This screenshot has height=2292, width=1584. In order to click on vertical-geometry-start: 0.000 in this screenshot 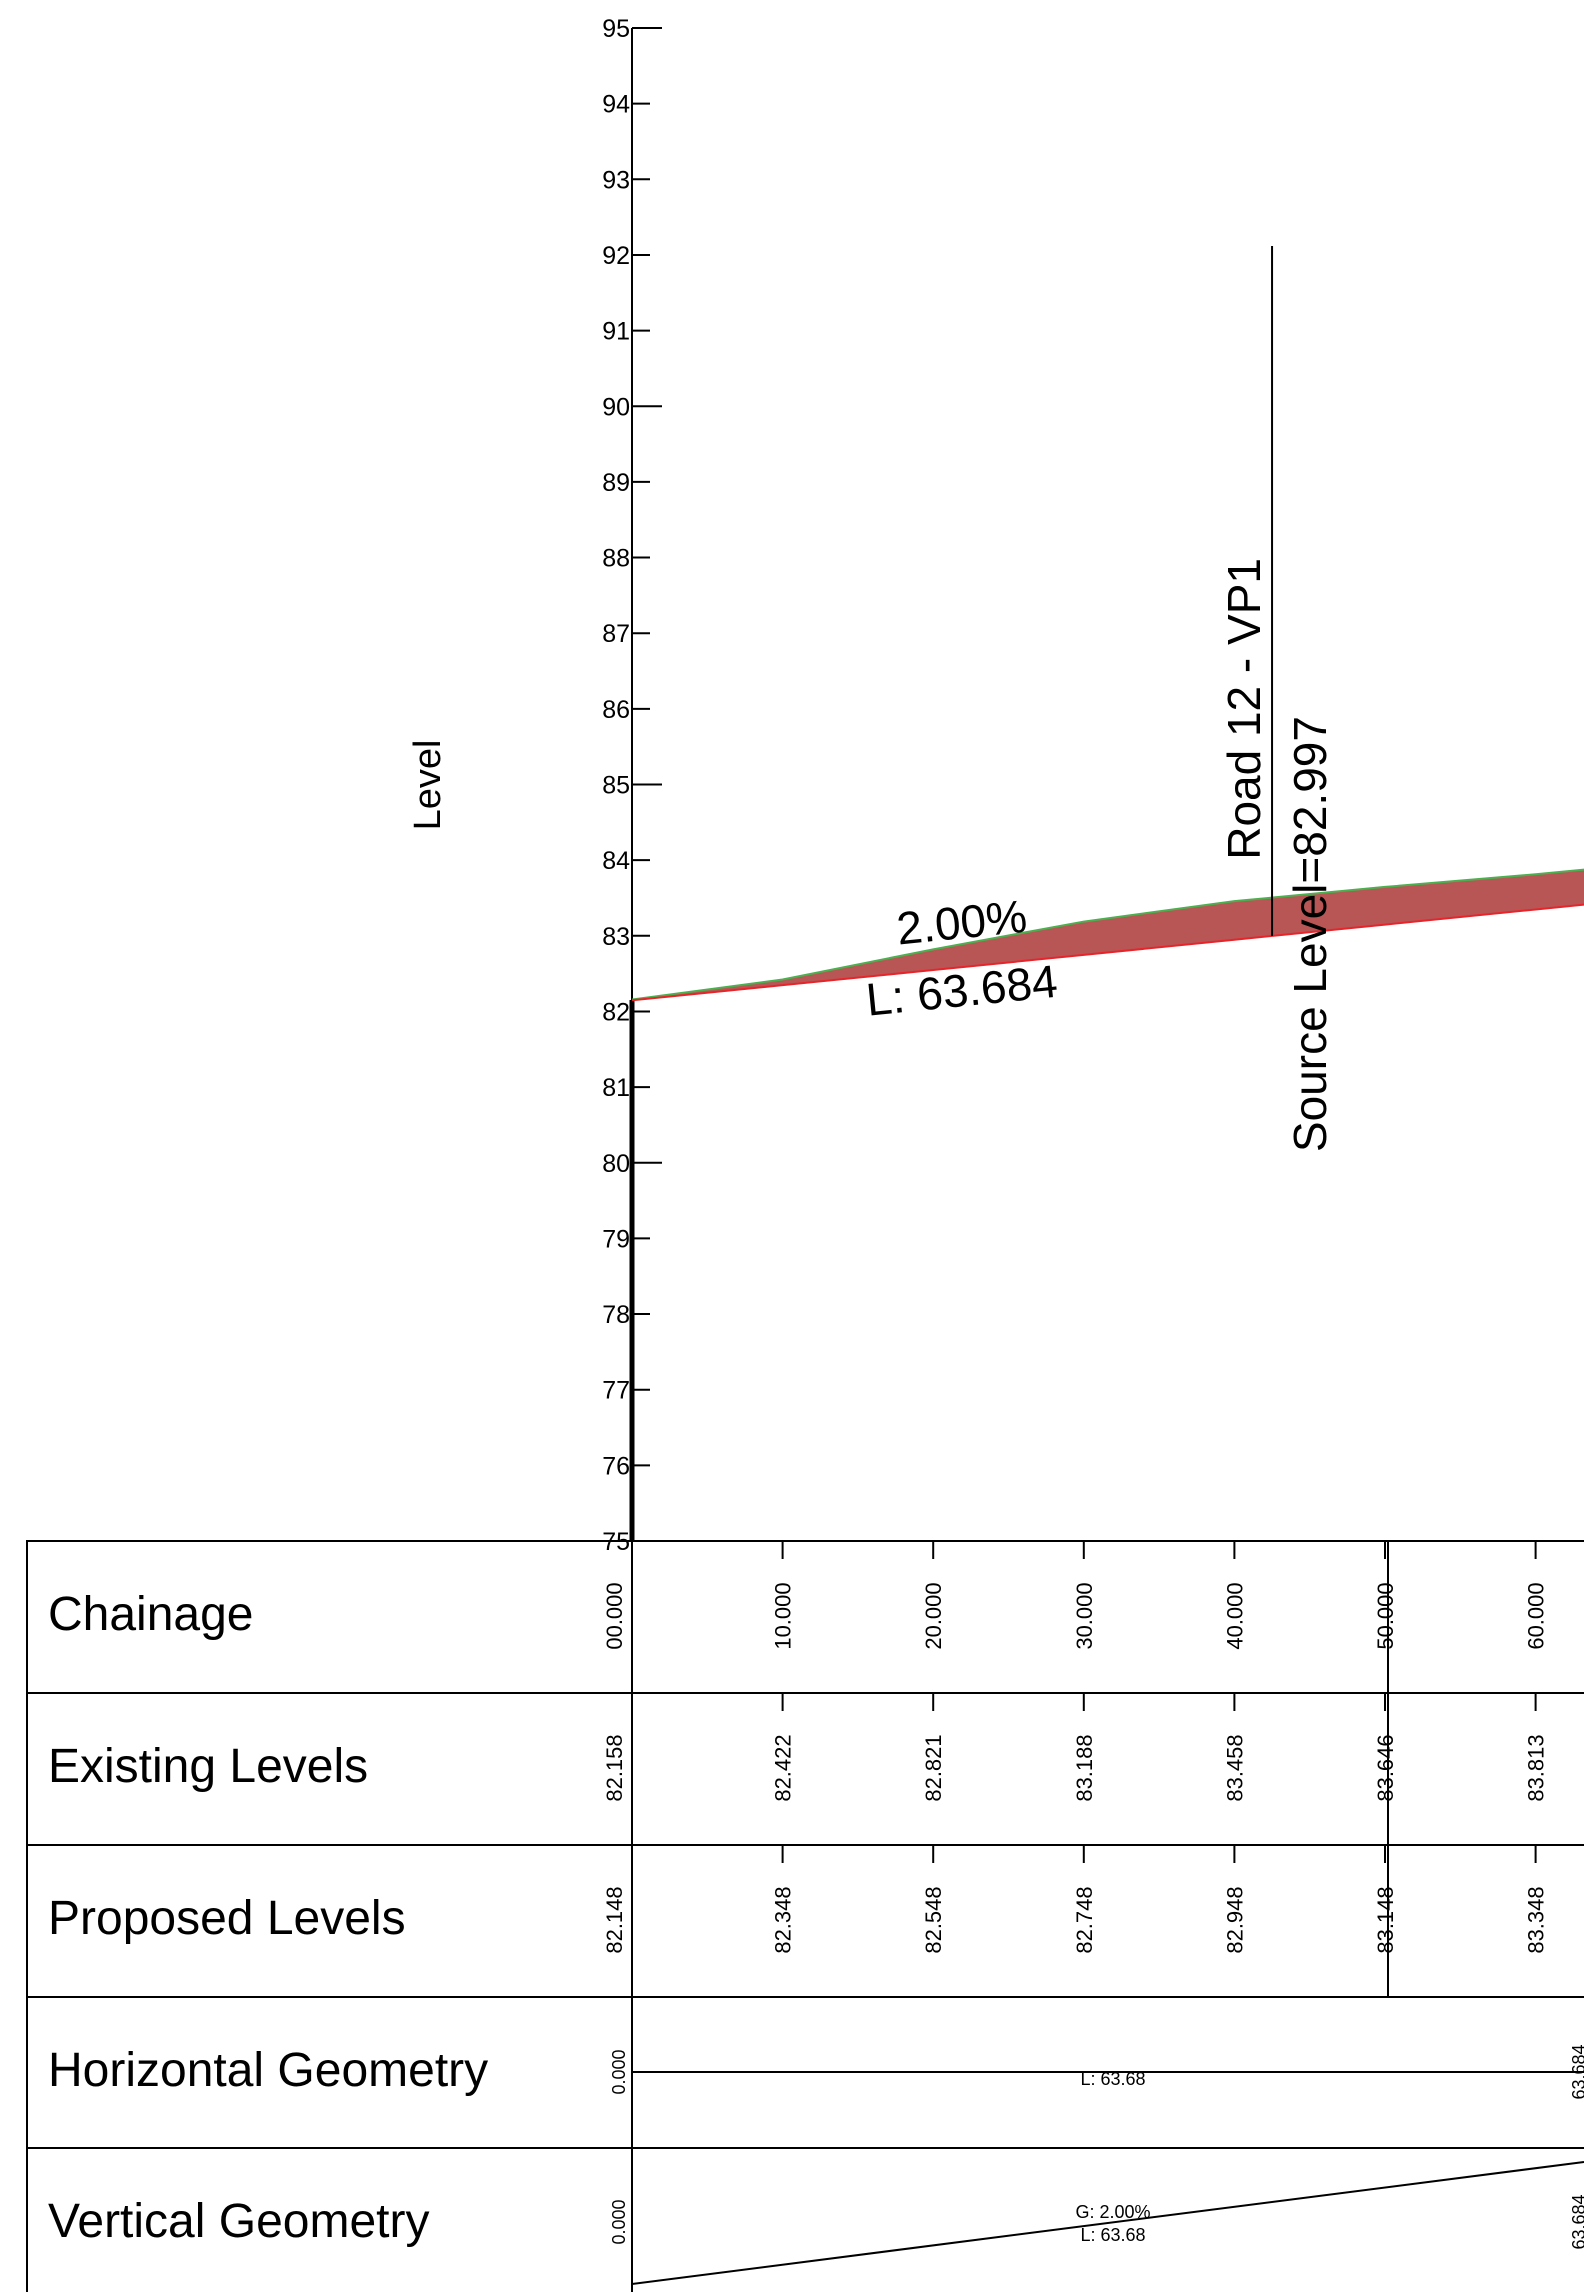, I will do `click(619, 2221)`.